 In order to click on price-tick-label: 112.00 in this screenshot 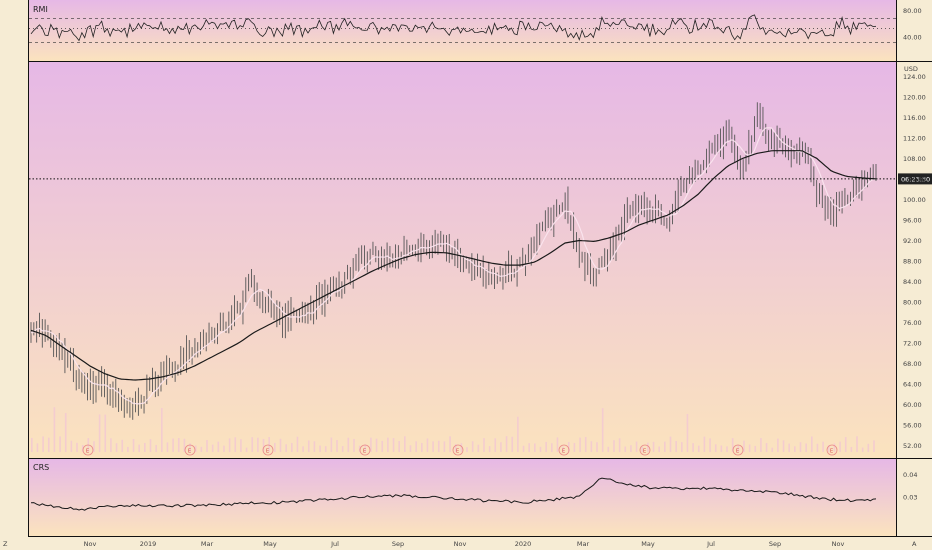, I will do `click(914, 138)`.